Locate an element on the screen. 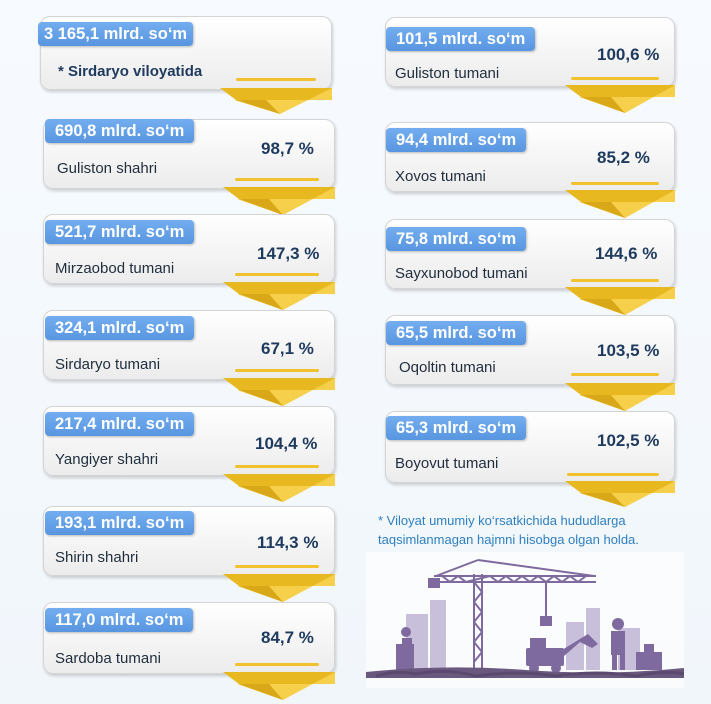 This screenshot has height=704, width=711. region-card-boyovut-tumani: 65,3 mlrd. so‘m Boyovut tumani 102,5 % is located at coordinates (531, 459).